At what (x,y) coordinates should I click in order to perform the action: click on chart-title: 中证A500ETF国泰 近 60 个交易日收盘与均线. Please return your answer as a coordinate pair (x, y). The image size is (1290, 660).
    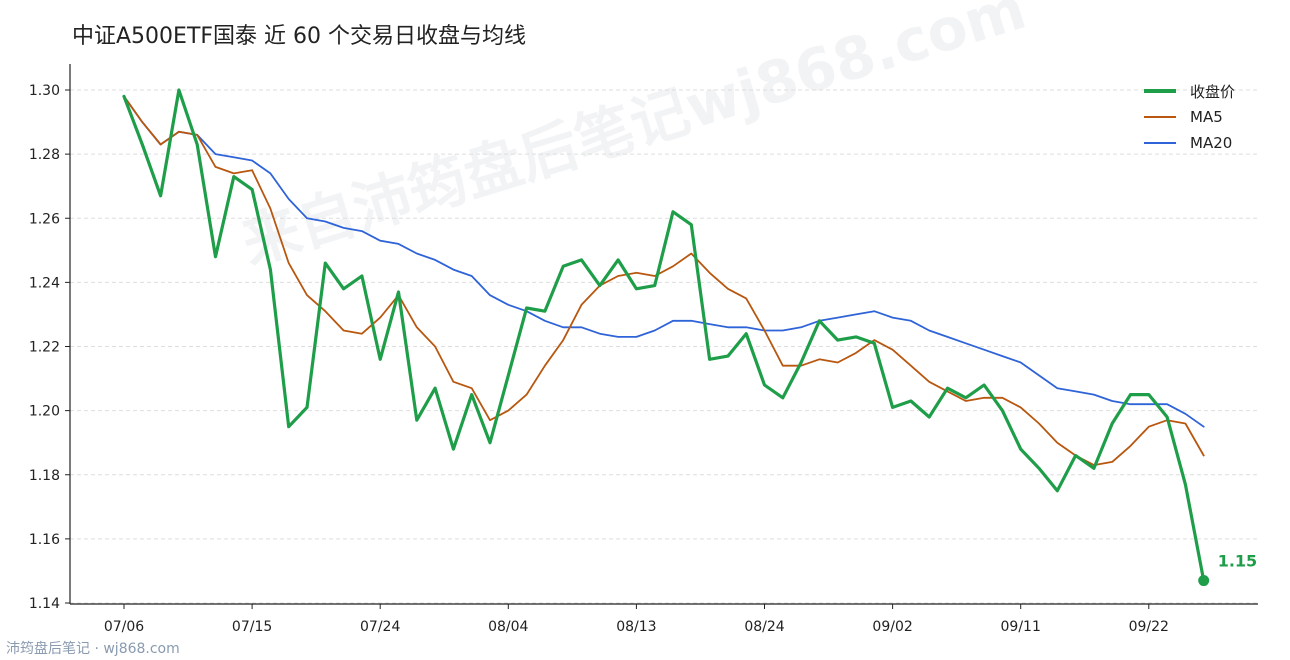
    Looking at the image, I should click on (299, 36).